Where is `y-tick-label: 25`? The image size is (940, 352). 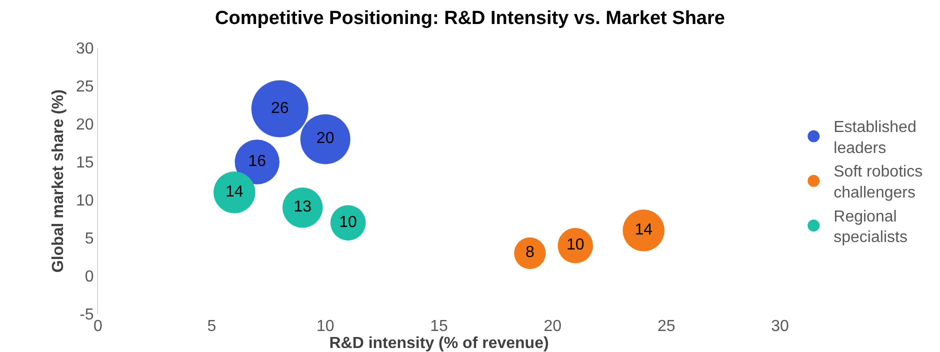
y-tick-label: 25 is located at coordinates (85, 87).